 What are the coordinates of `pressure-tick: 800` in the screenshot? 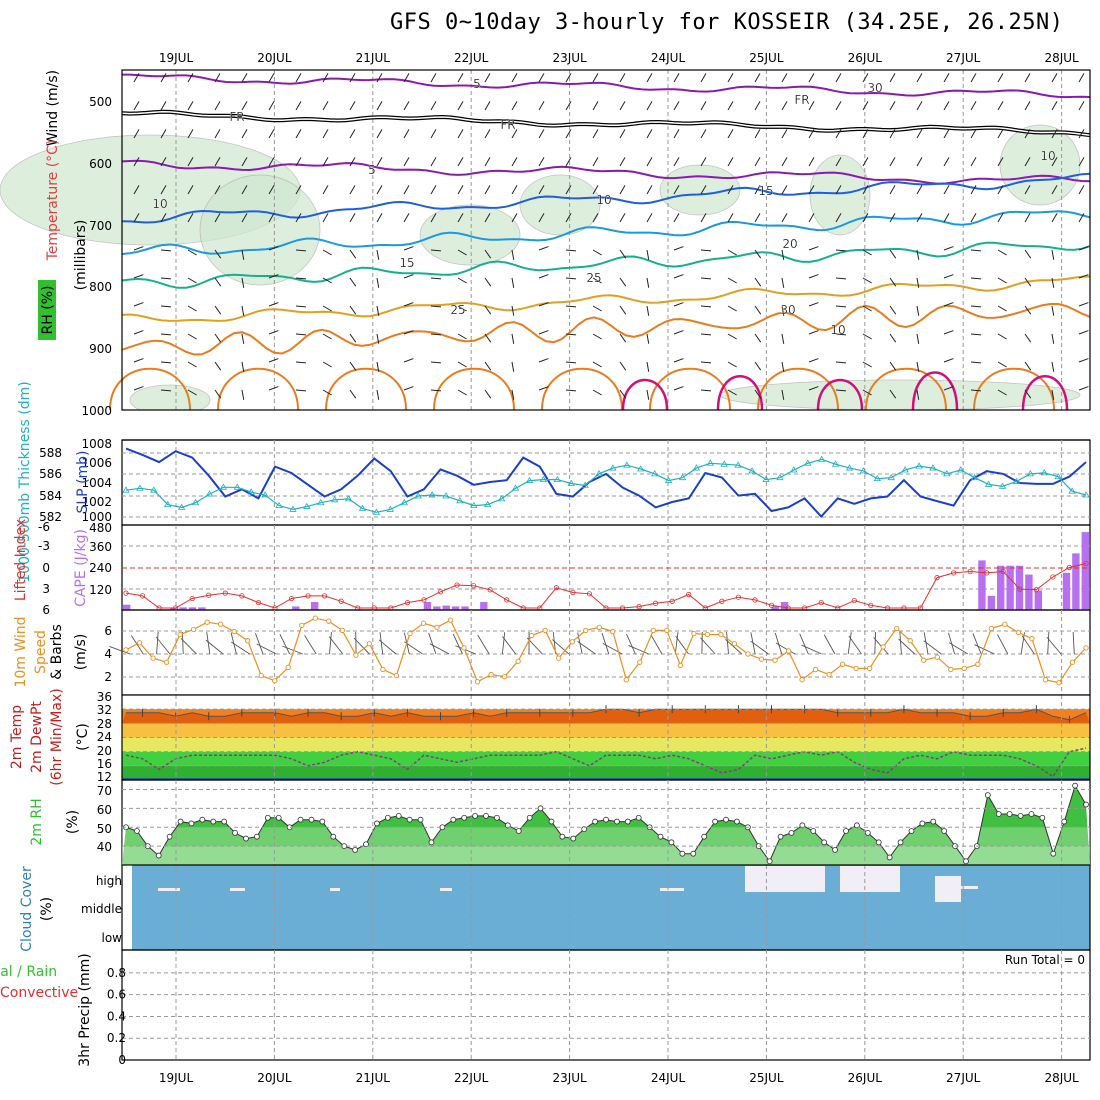 It's located at (100, 287).